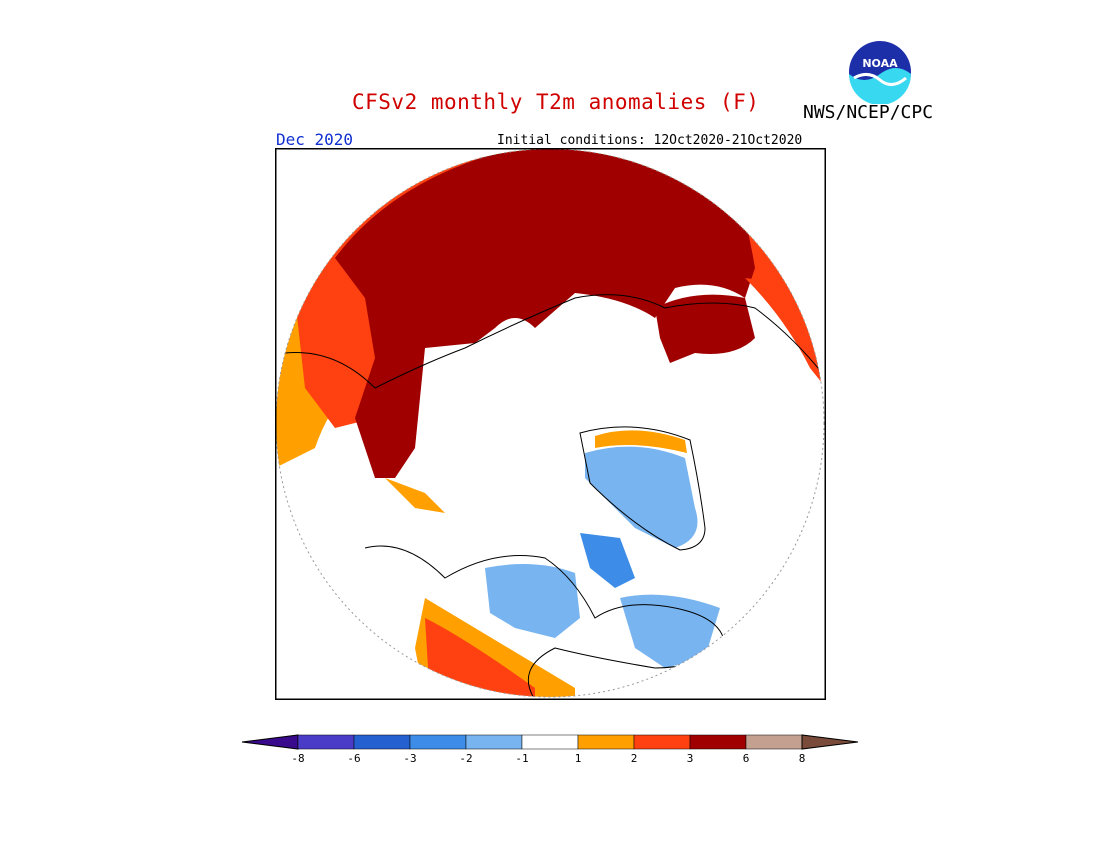 This screenshot has height=850, width=1100. What do you see at coordinates (409, 758) in the screenshot?
I see `colorbar-tick-label: -3` at bounding box center [409, 758].